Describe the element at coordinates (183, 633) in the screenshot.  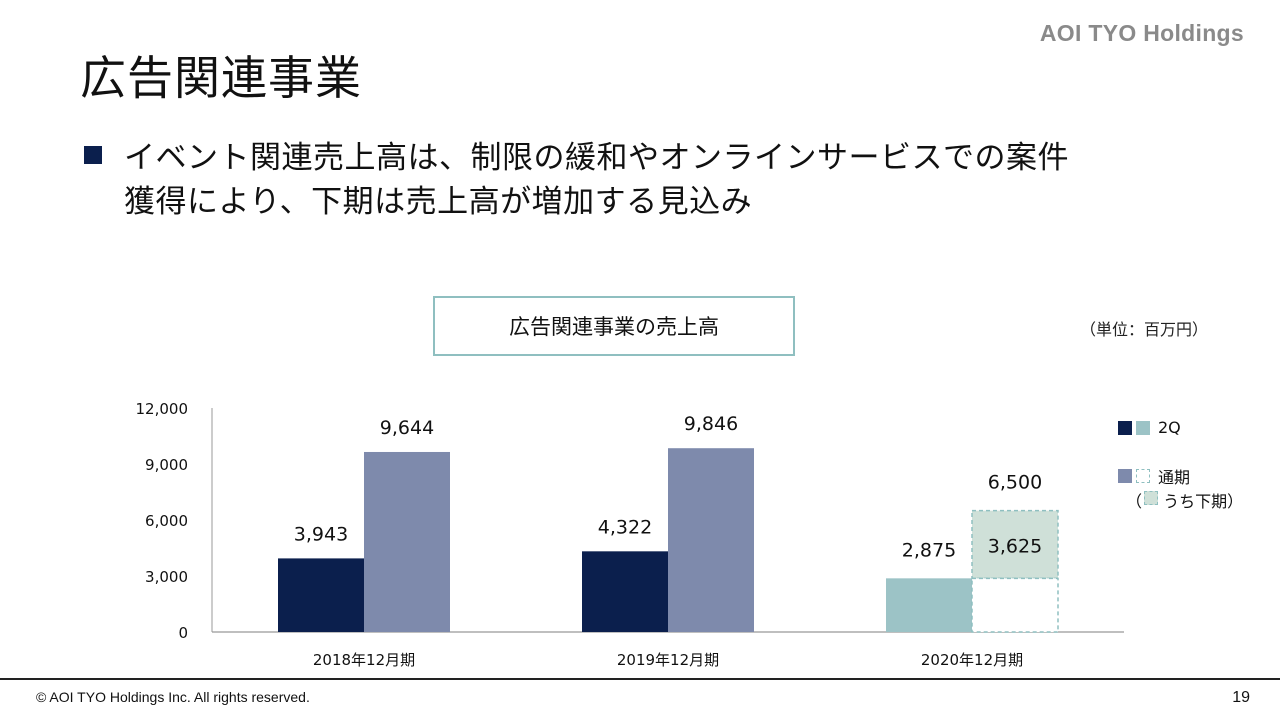
I see `y-tick-label: 0` at that location.